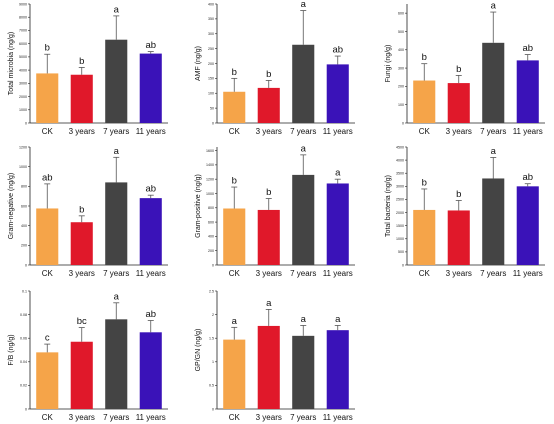 Image resolution: width=554 pixels, height=424 pixels. I want to click on y-tick-label: 5000, so click(23, 57).